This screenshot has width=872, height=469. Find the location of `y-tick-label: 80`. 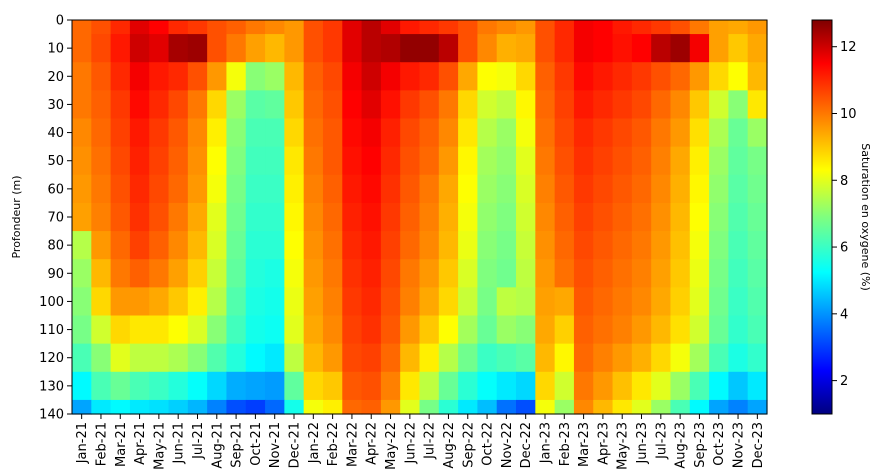

y-tick-label: 80 is located at coordinates (55, 246).